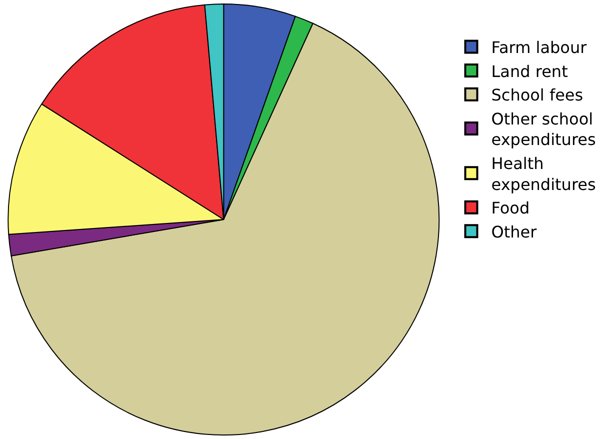 This screenshot has width=603, height=439. Describe the element at coordinates (543, 129) in the screenshot. I see `legend-label: Other school expenditures` at that location.